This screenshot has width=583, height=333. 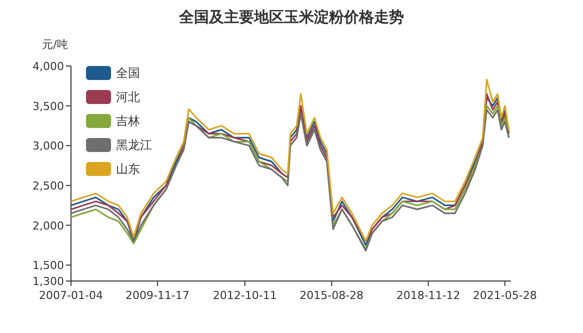 What do you see at coordinates (128, 97) in the screenshot?
I see `legend-label: 河北` at bounding box center [128, 97].